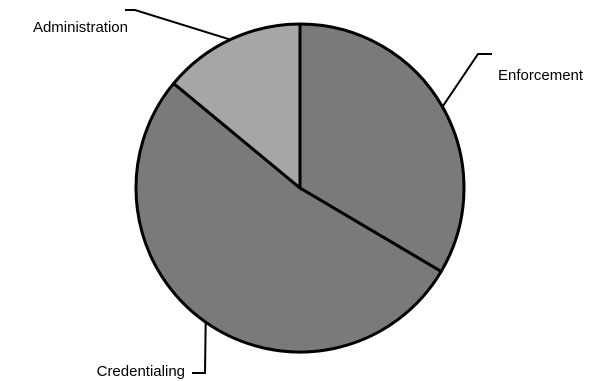 This screenshot has height=381, width=612. Describe the element at coordinates (466, 80) in the screenshot. I see `leader-line-enforcement` at that location.